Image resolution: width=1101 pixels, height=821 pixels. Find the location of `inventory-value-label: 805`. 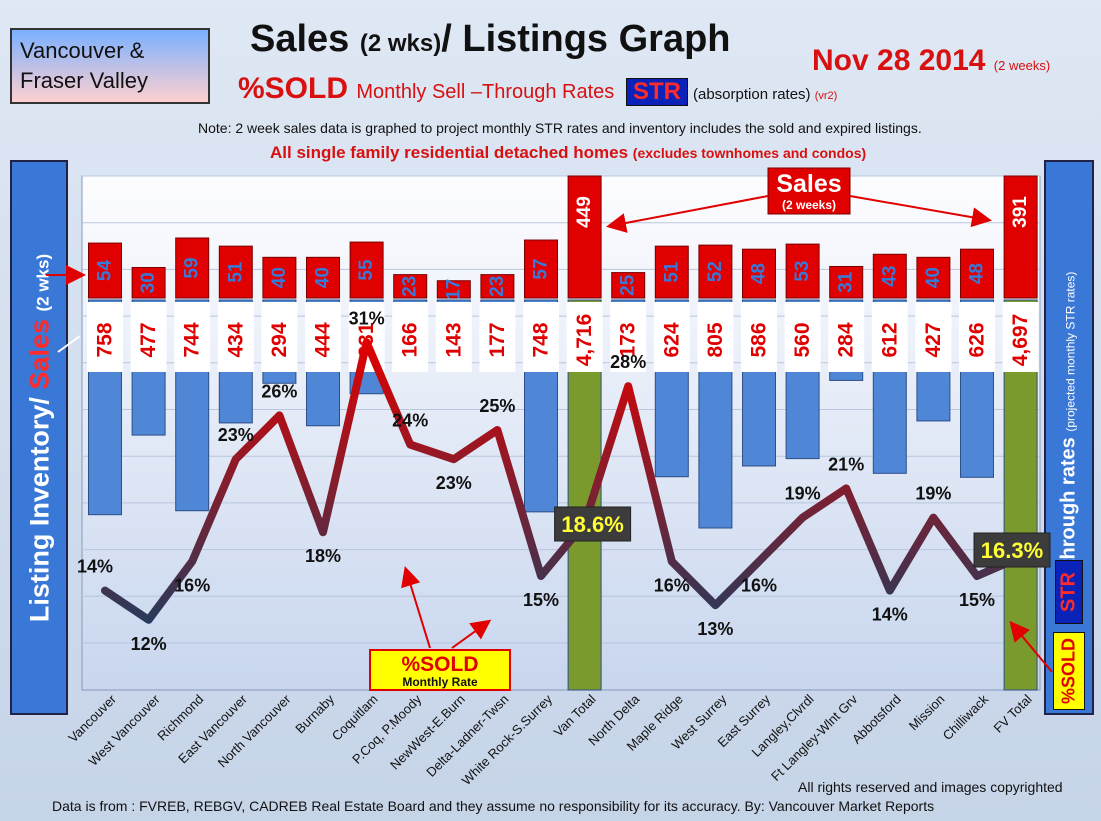

inventory-value-label: 805 is located at coordinates (715, 339).